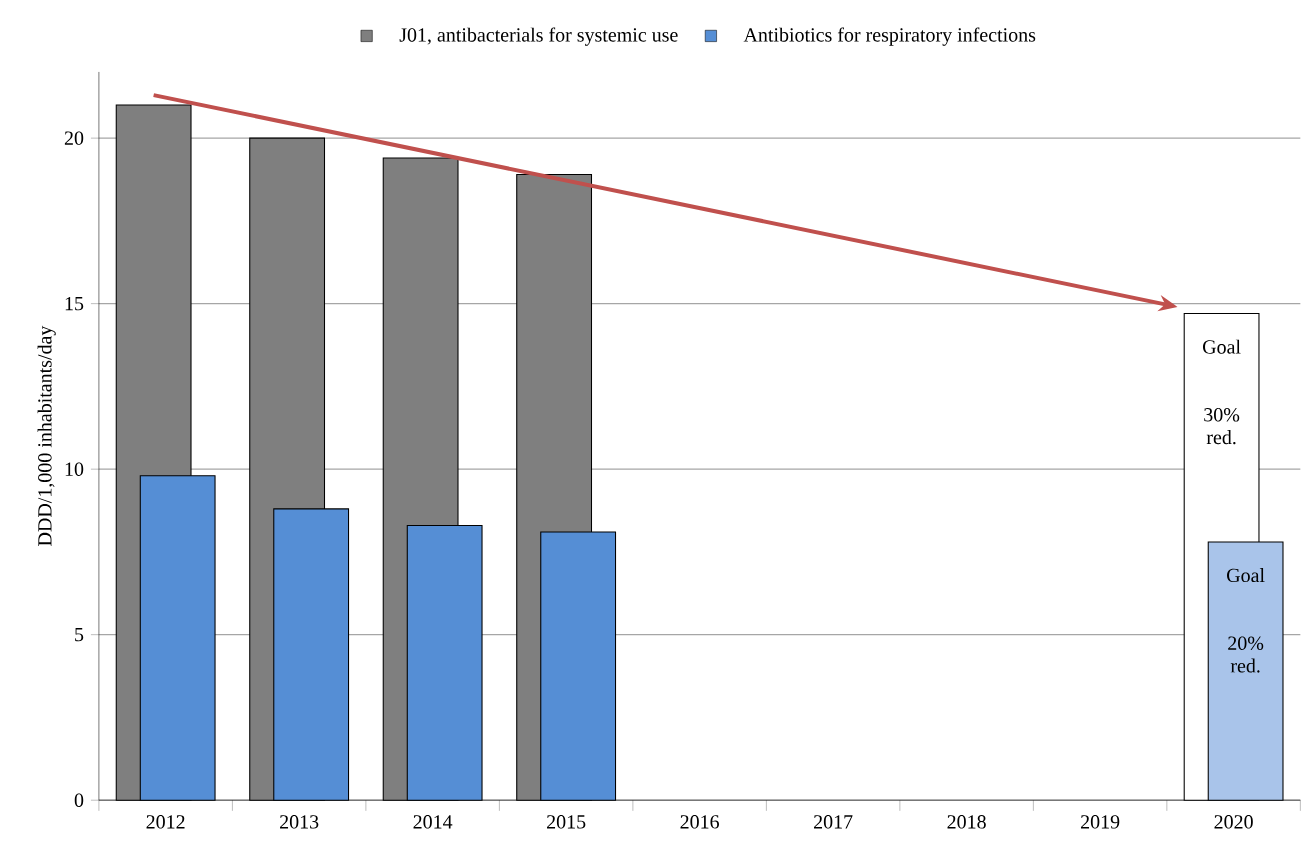  What do you see at coordinates (566, 822) in the screenshot?
I see `x-tick-label: 2015` at bounding box center [566, 822].